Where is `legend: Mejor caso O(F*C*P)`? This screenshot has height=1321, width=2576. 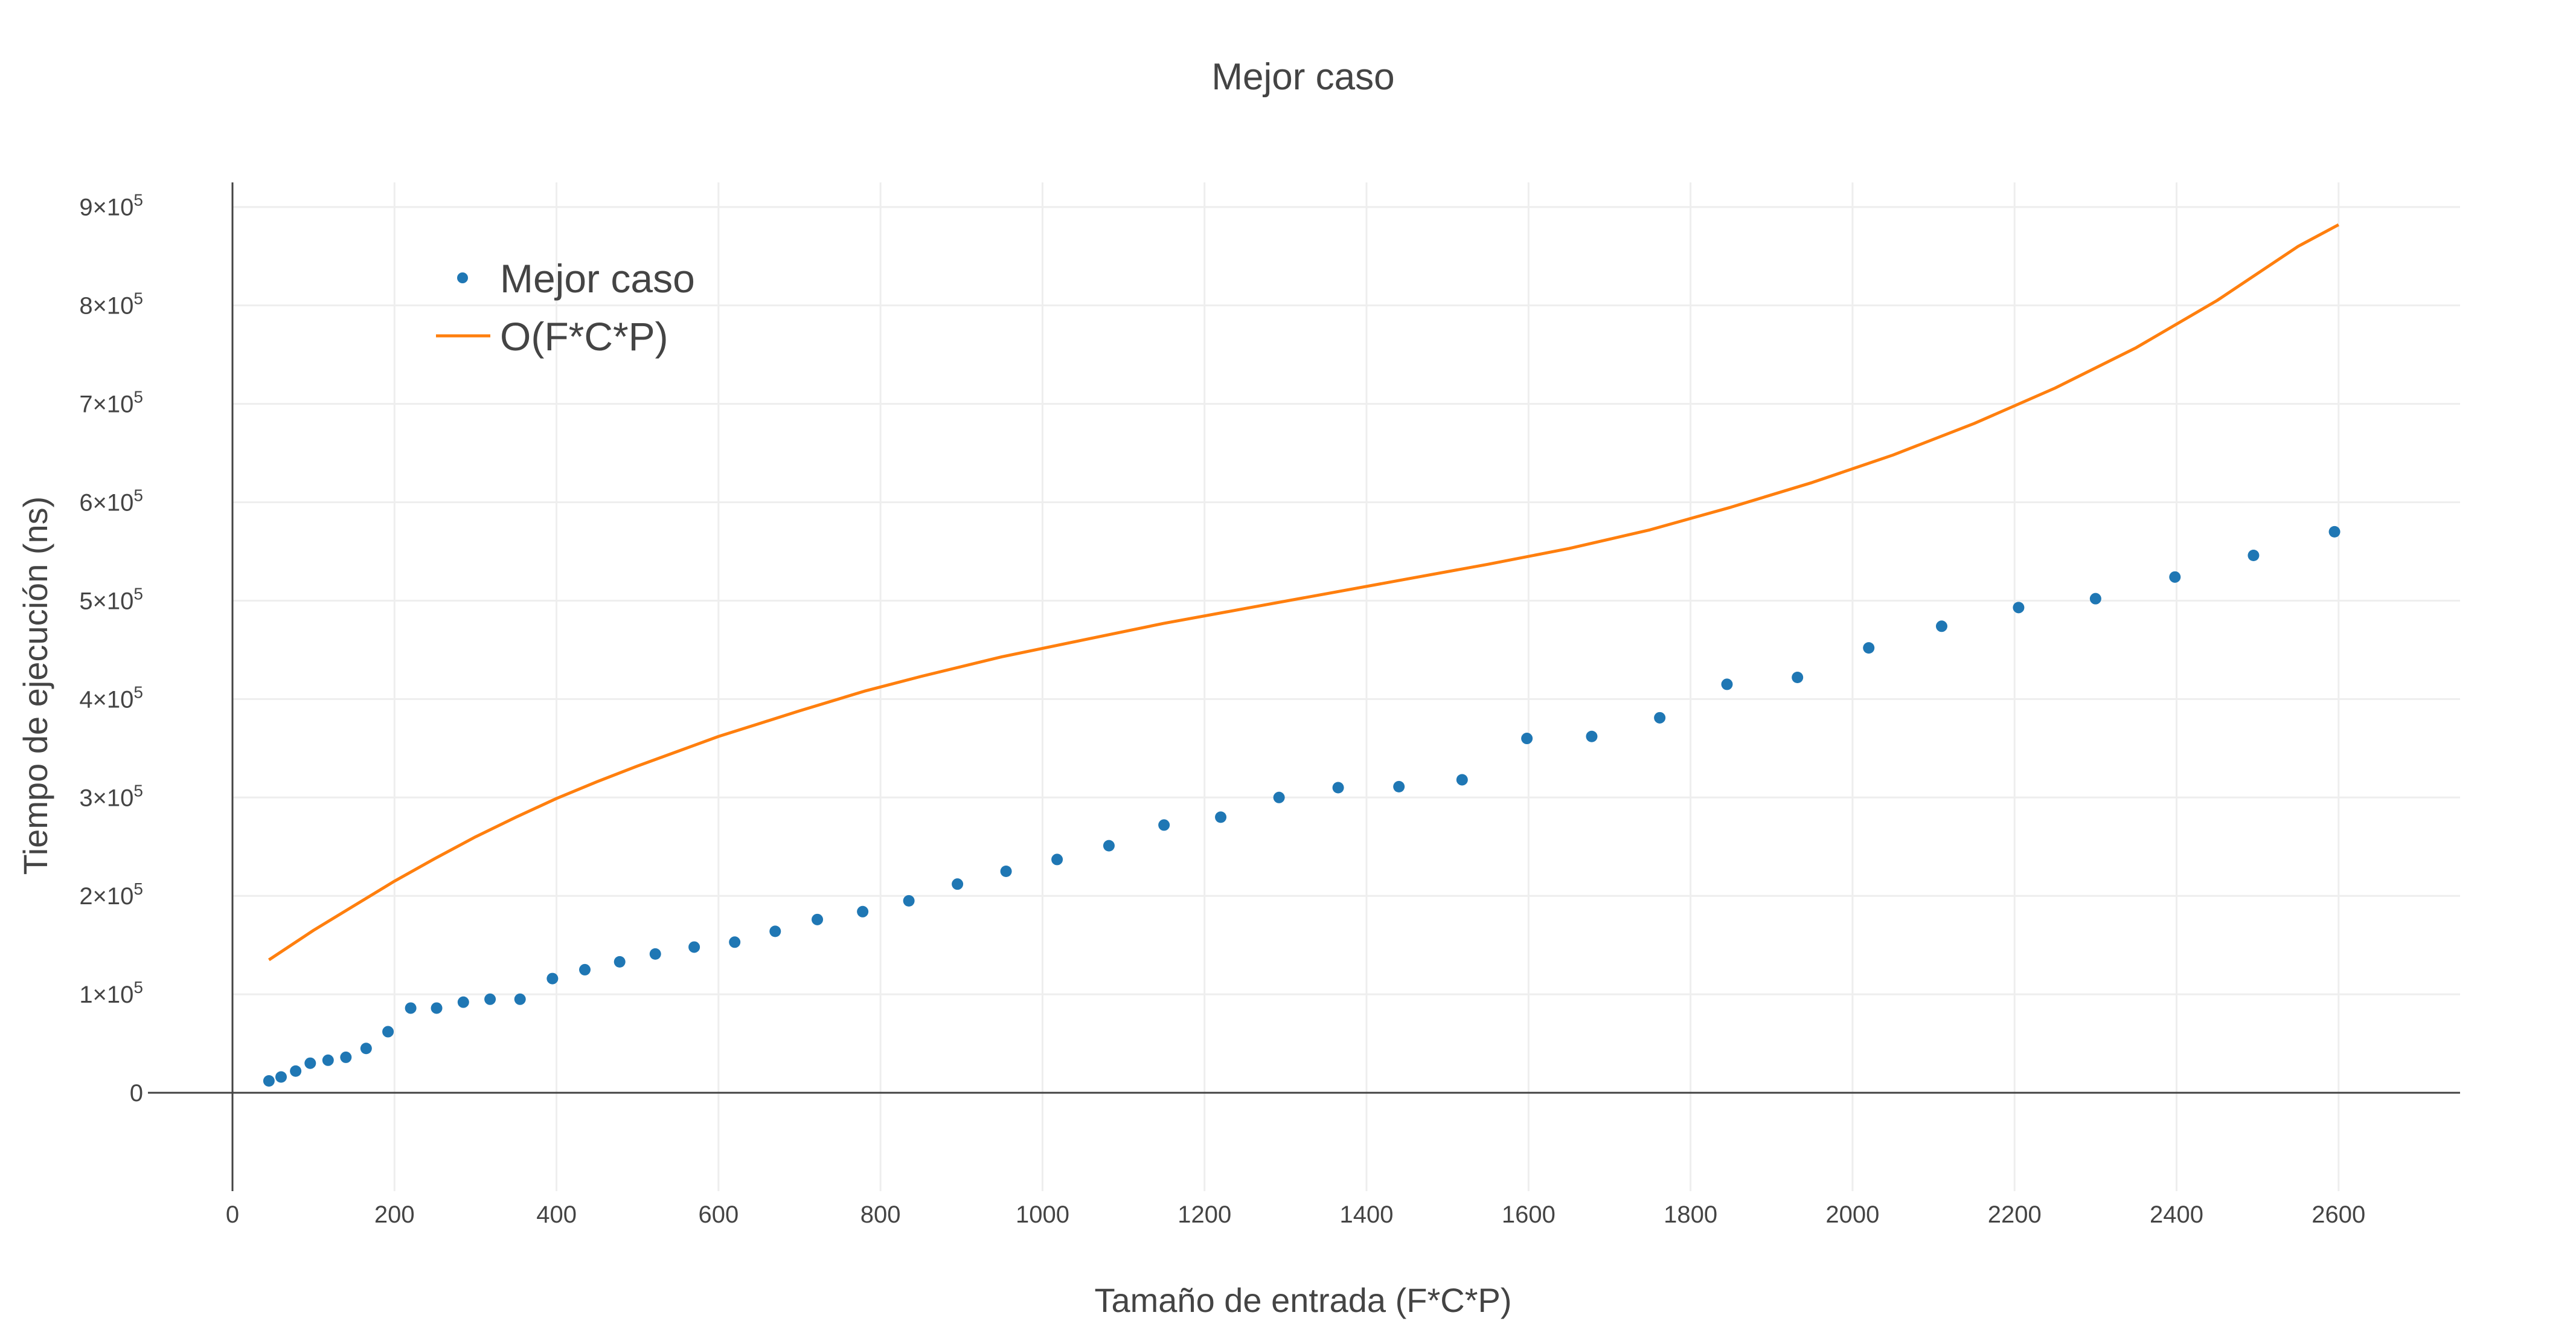
legend: Mejor caso O(F*C*P) is located at coordinates (565, 307).